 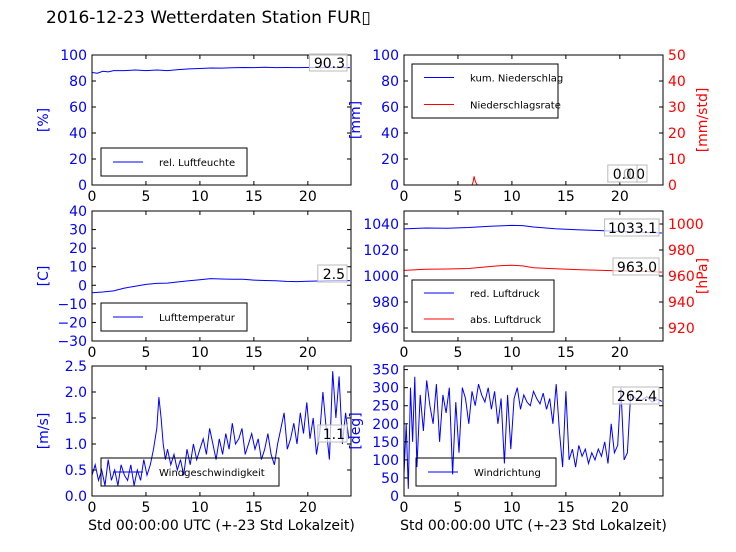 I want to click on y-tick-label: 50, so click(x=390, y=479).